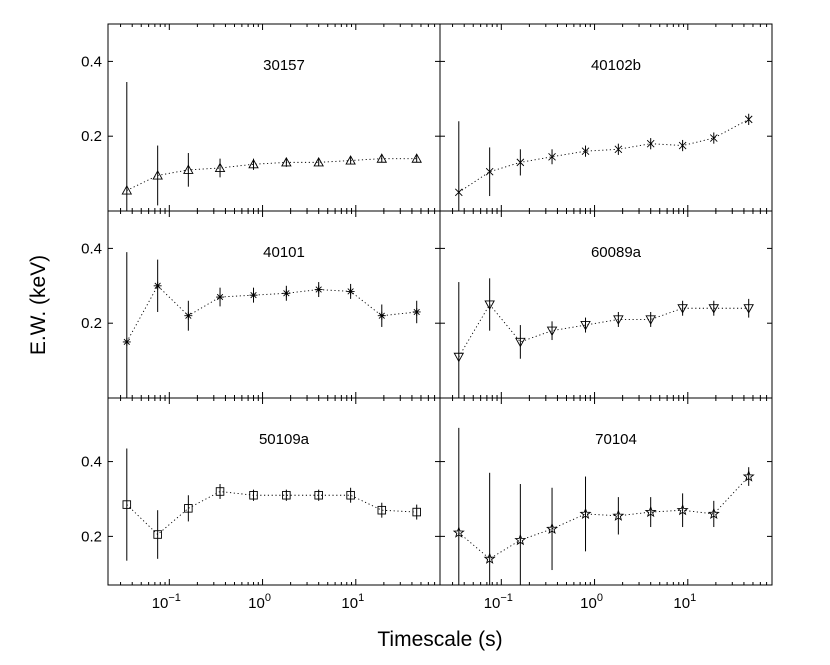 The width and height of the screenshot is (830, 665). I want to click on axes-frame-r2c1, so click(606, 491).